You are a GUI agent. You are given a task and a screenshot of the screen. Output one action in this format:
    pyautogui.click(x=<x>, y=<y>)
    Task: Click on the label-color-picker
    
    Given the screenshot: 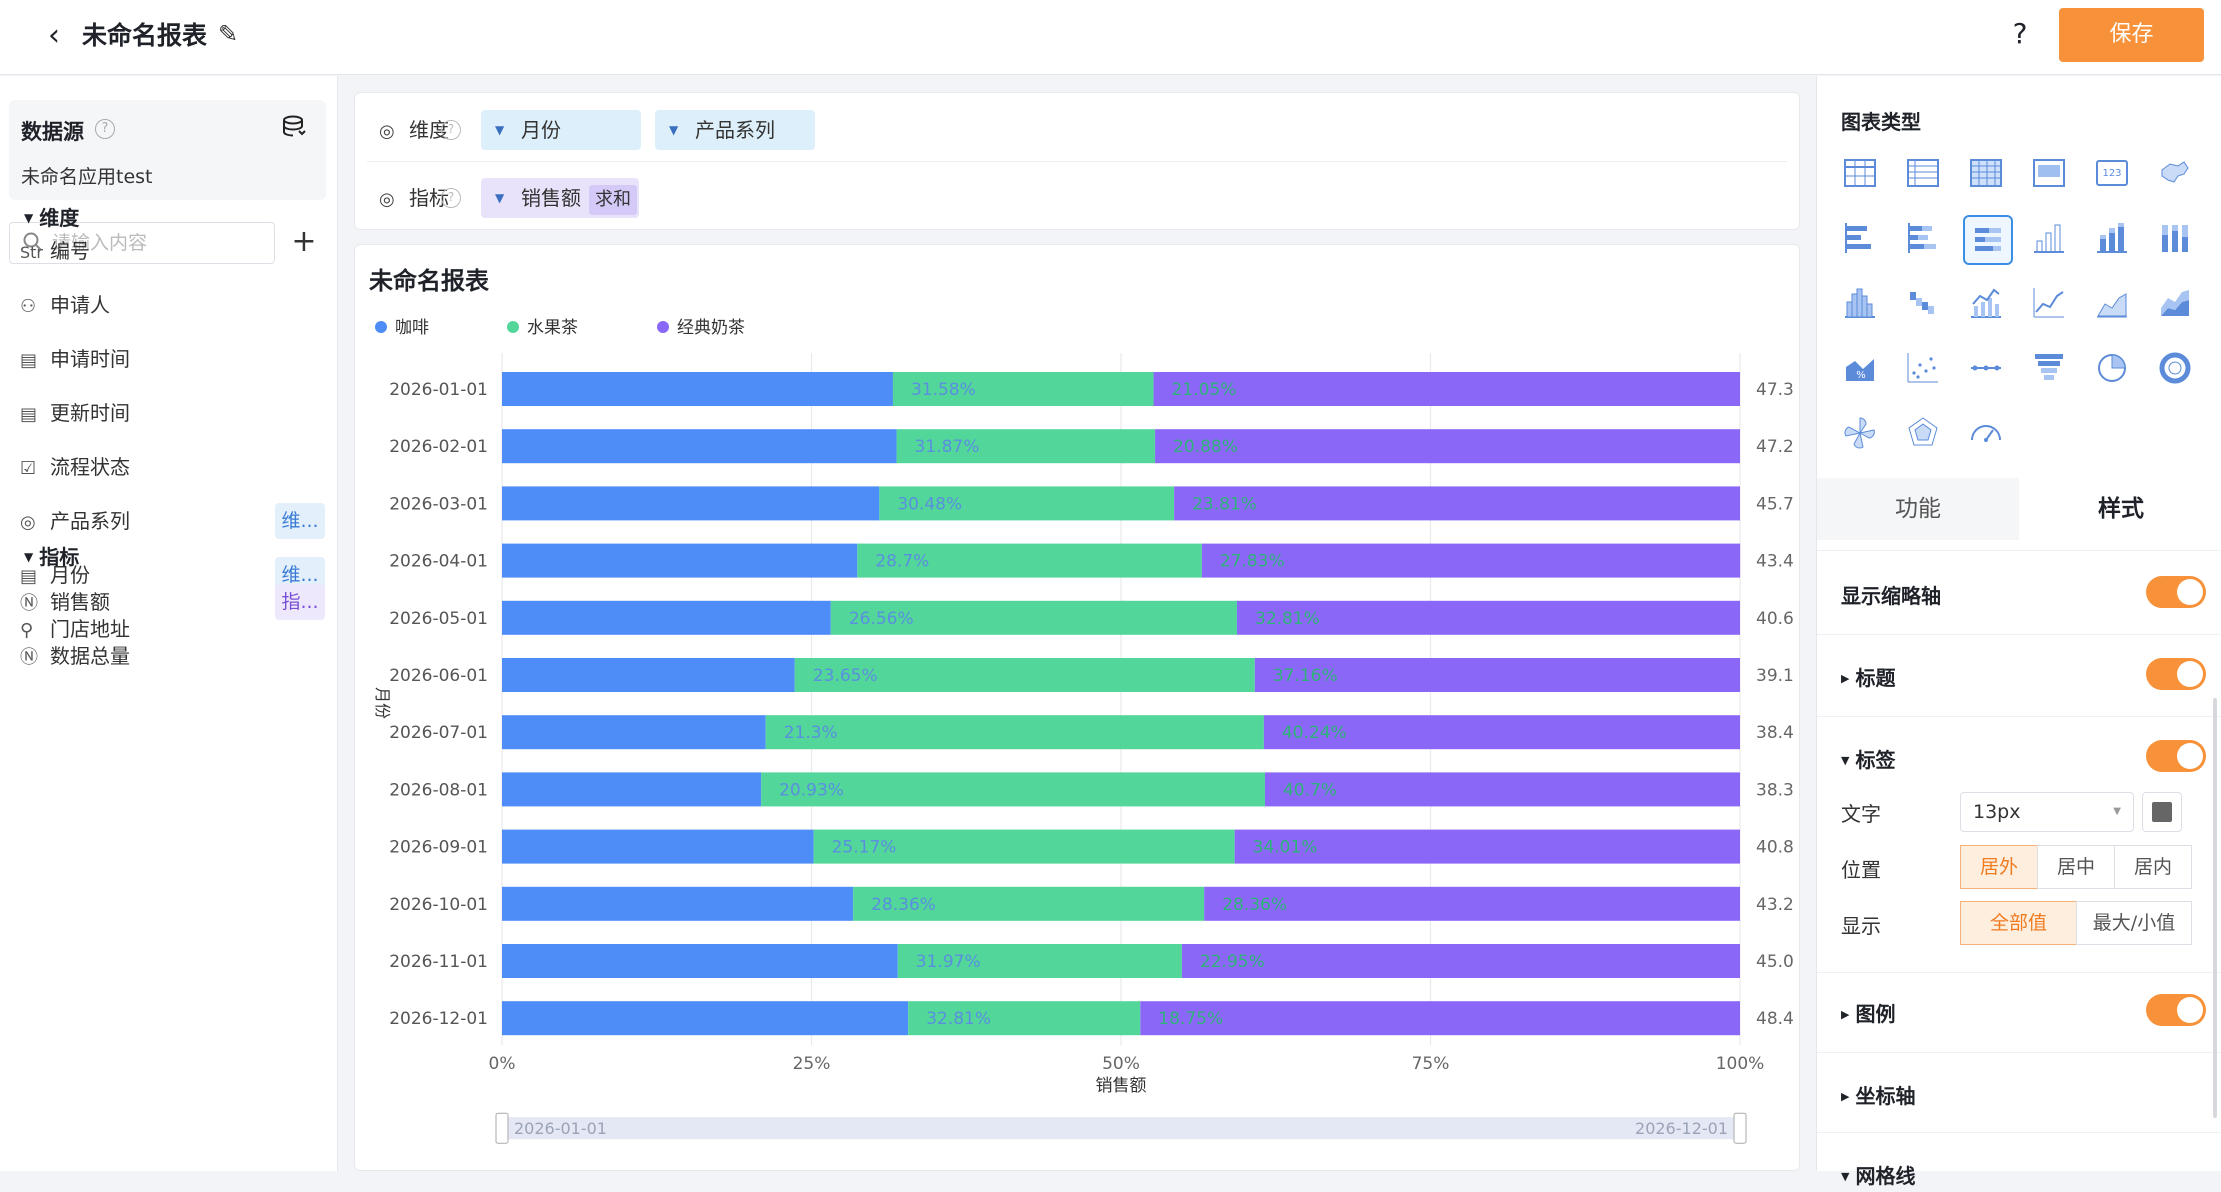 What is the action you would take?
    pyautogui.click(x=2162, y=812)
    